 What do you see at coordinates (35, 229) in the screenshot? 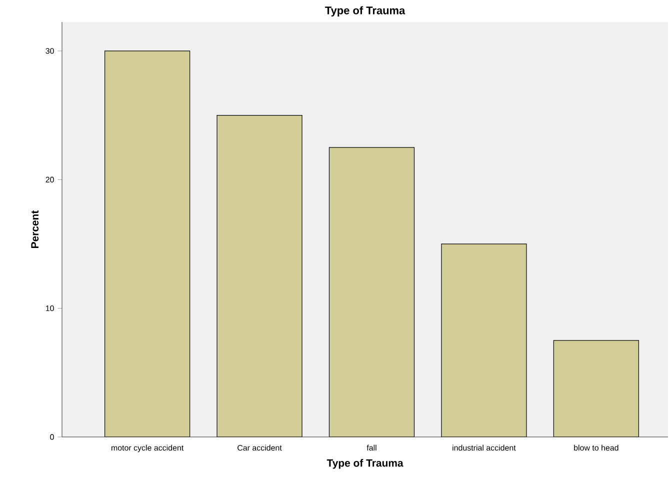
I see `y-axis-title: Percent` at bounding box center [35, 229].